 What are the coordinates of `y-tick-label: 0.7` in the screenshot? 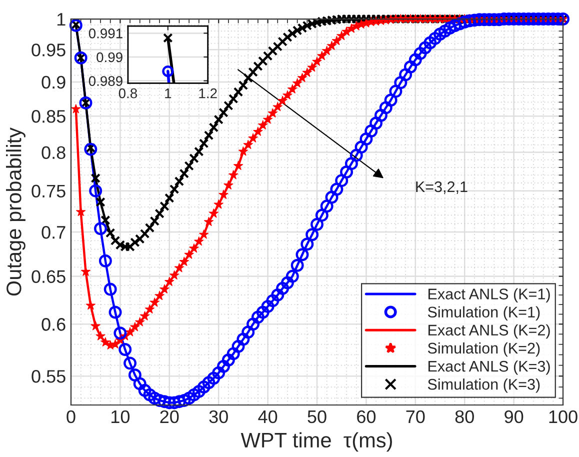 It's located at (54, 232).